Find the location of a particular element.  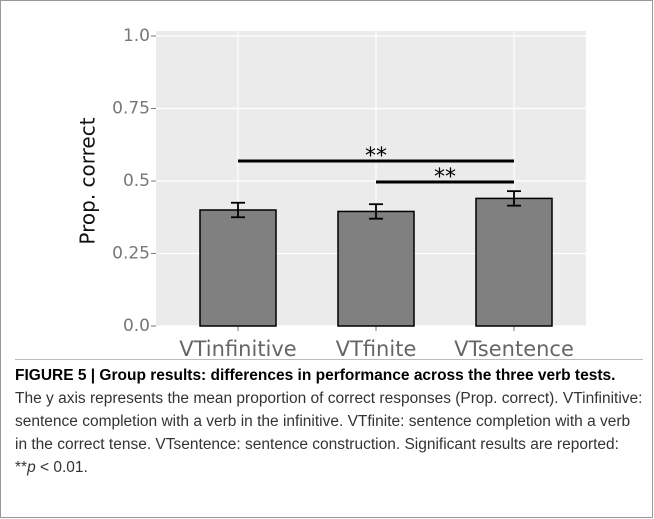

y-tick-label: 1.0 is located at coordinates (136, 36).